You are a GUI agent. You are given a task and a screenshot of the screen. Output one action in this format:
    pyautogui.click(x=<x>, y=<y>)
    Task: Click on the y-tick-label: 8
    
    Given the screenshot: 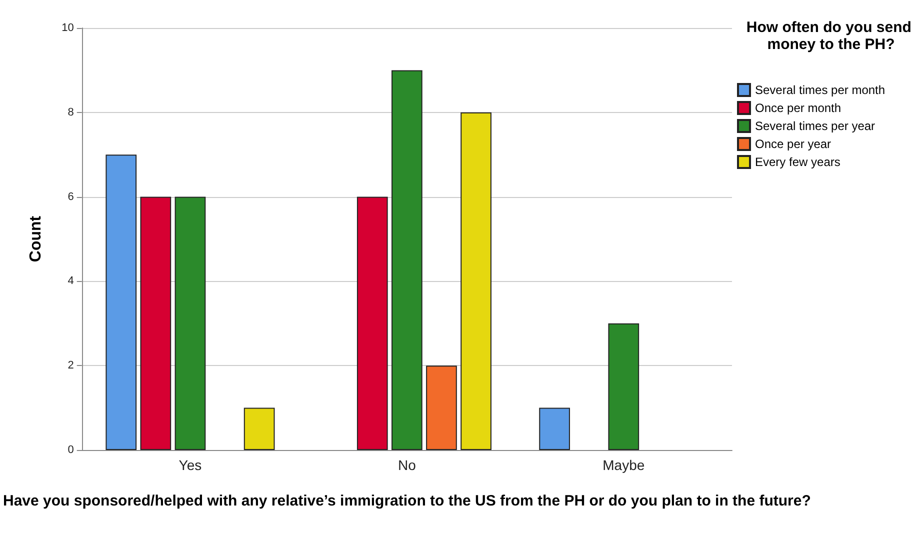 What is the action you would take?
    pyautogui.click(x=71, y=112)
    